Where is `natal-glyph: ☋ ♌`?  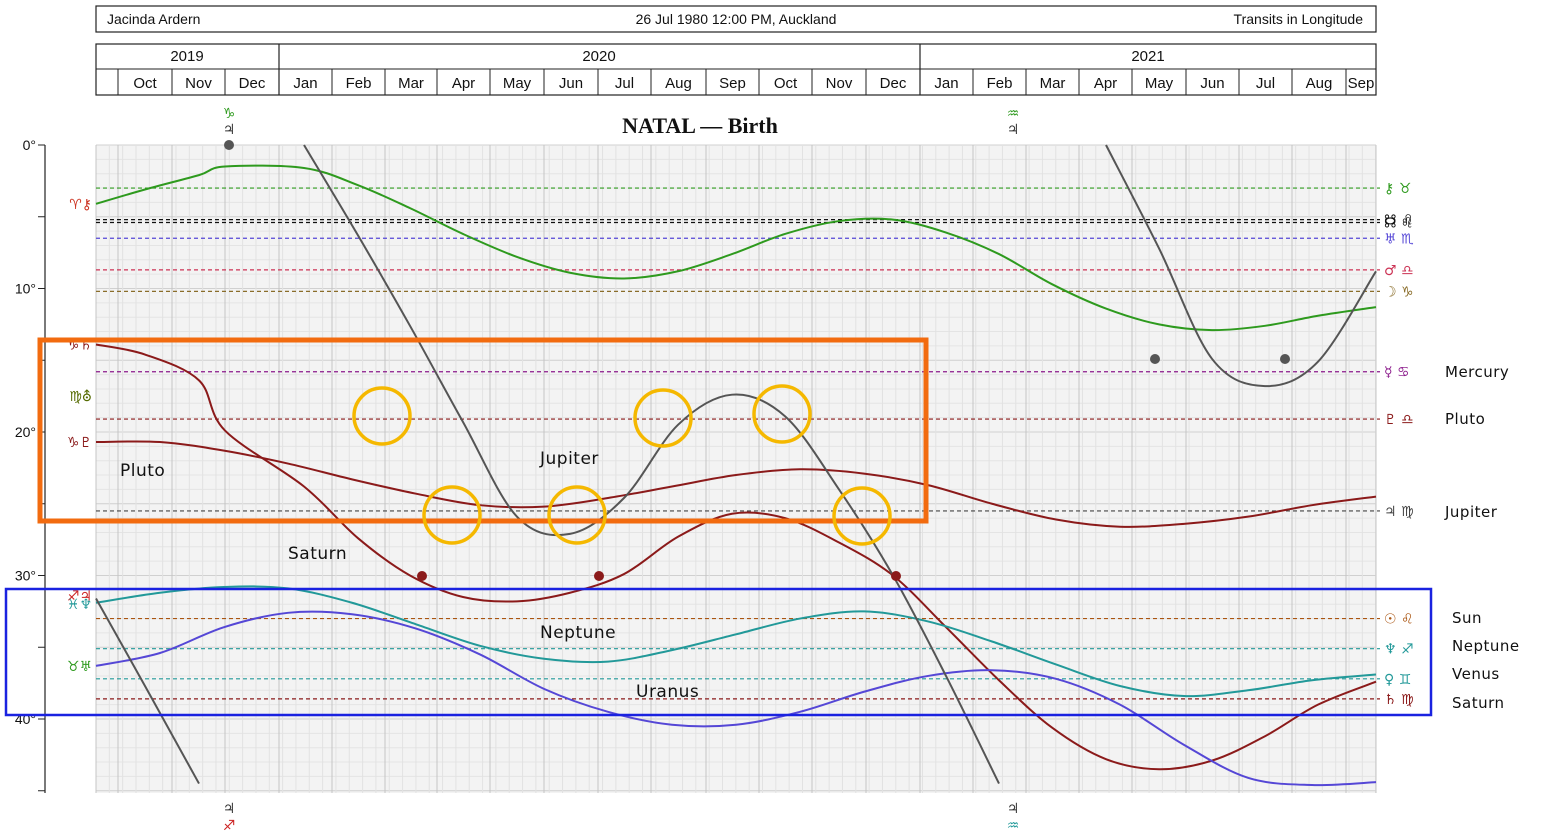 natal-glyph: ☋ ♌ is located at coordinates (1398, 221).